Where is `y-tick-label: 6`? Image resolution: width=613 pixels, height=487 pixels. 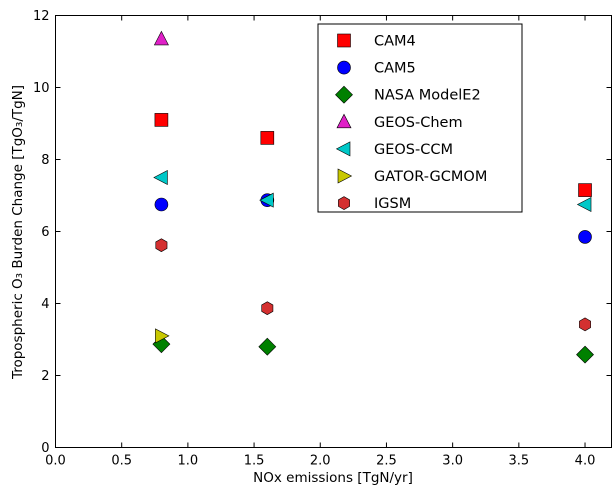 y-tick-label: 6 is located at coordinates (45, 232).